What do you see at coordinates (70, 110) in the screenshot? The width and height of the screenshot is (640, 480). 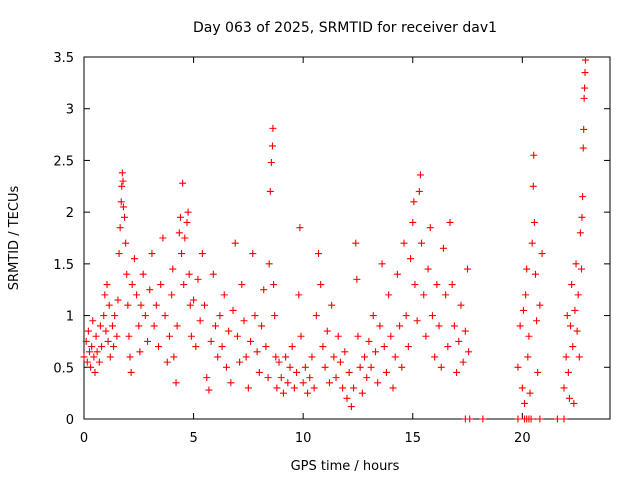 I see `y-tick-label: 3` at bounding box center [70, 110].